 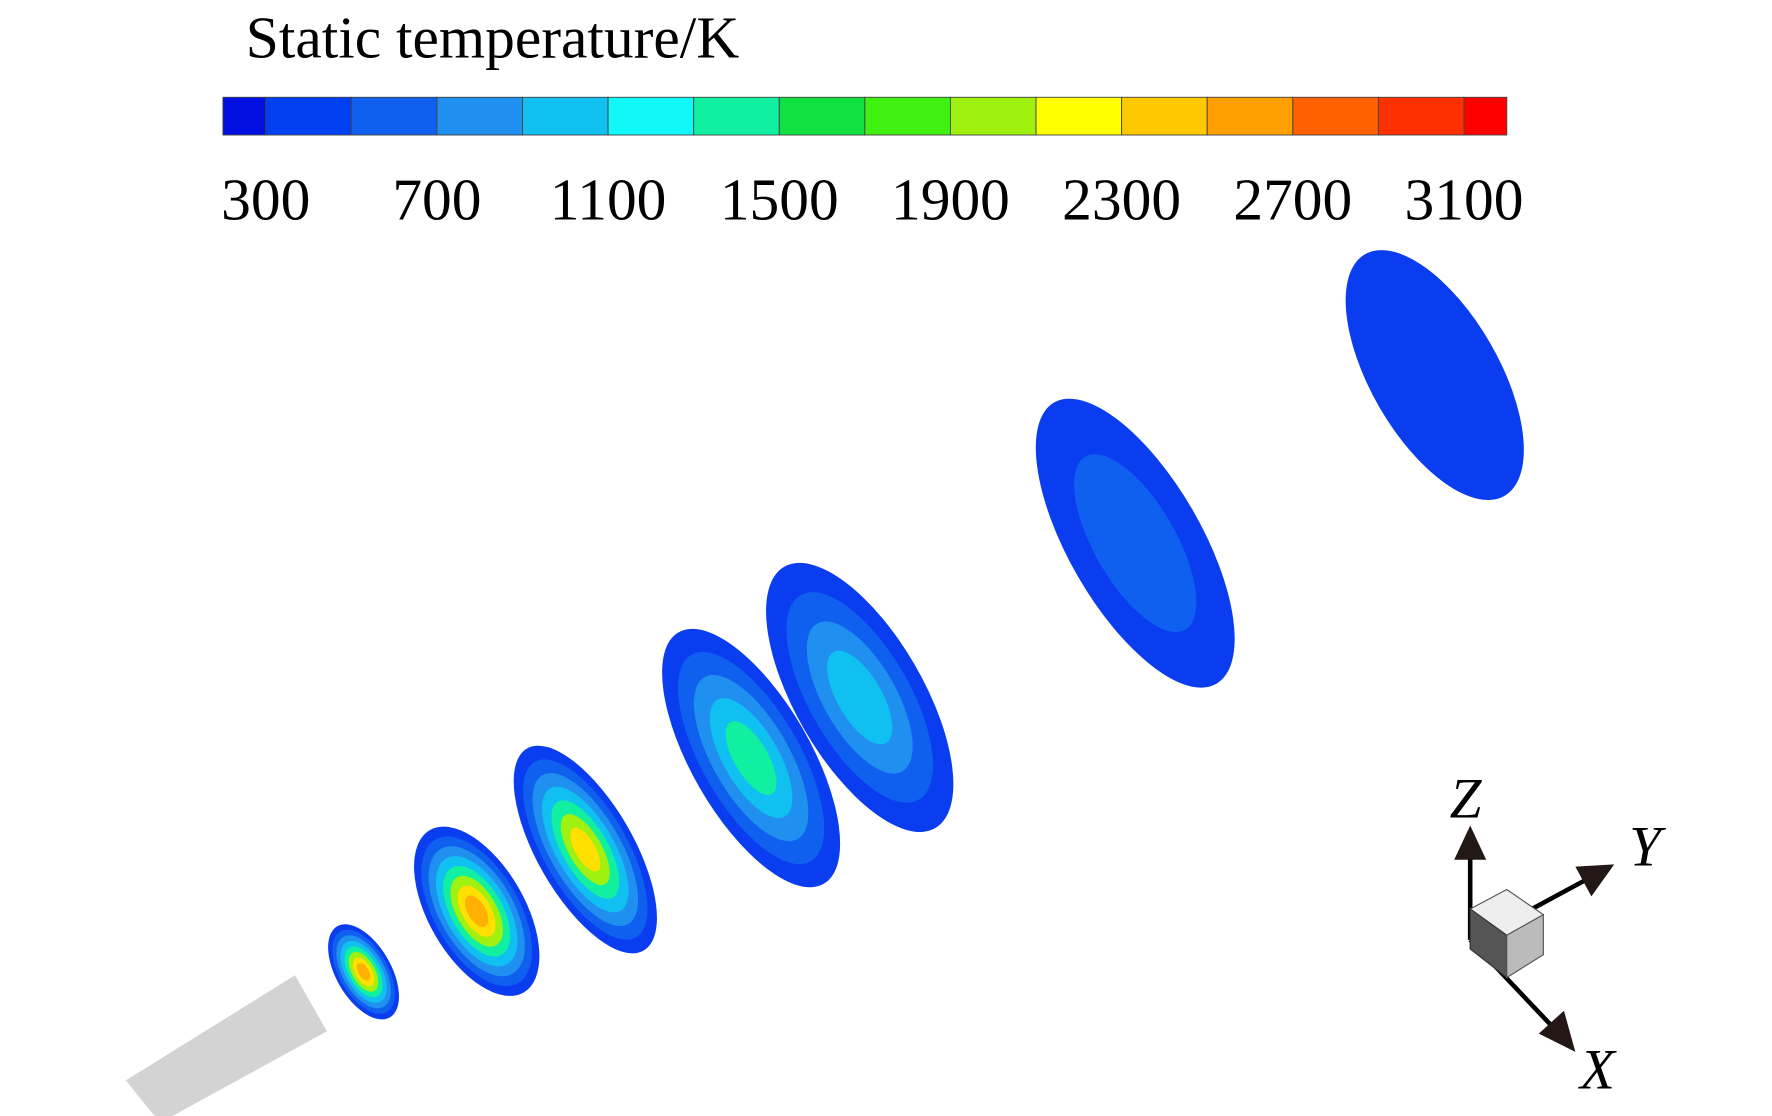 I want to click on axis-label: Y, so click(x=1647, y=847).